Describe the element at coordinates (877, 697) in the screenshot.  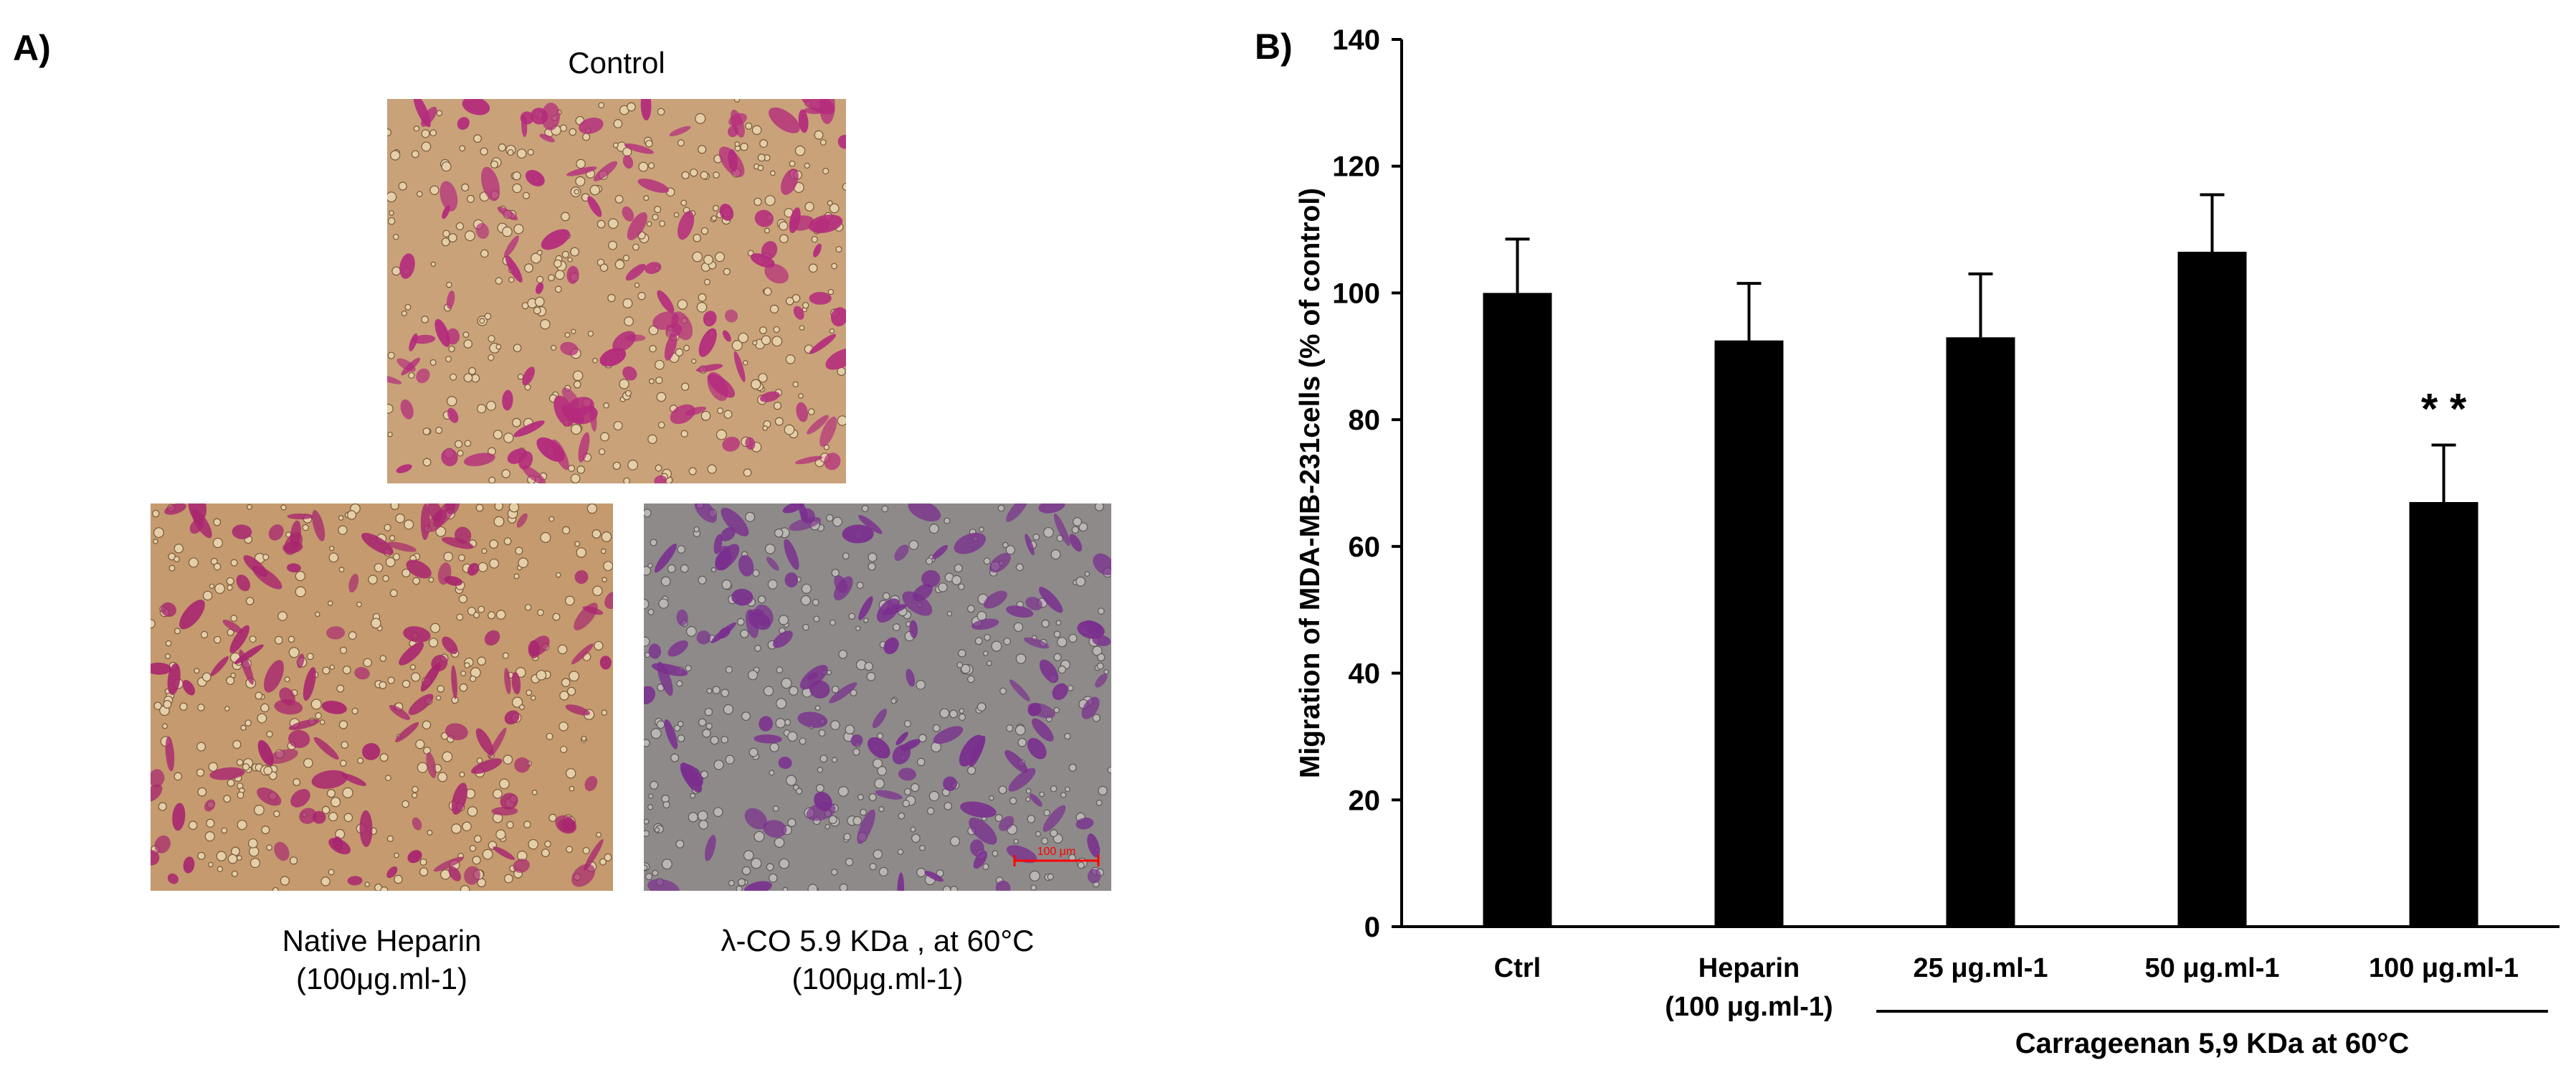
I see `lambda-co-micrograph-svg: 100 μm` at that location.